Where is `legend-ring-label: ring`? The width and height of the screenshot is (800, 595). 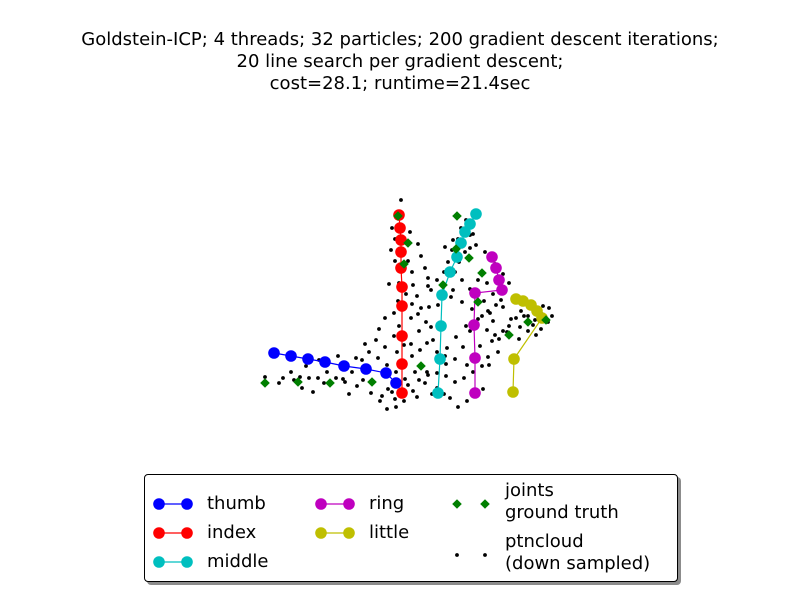
legend-ring-label: ring is located at coordinates (387, 503).